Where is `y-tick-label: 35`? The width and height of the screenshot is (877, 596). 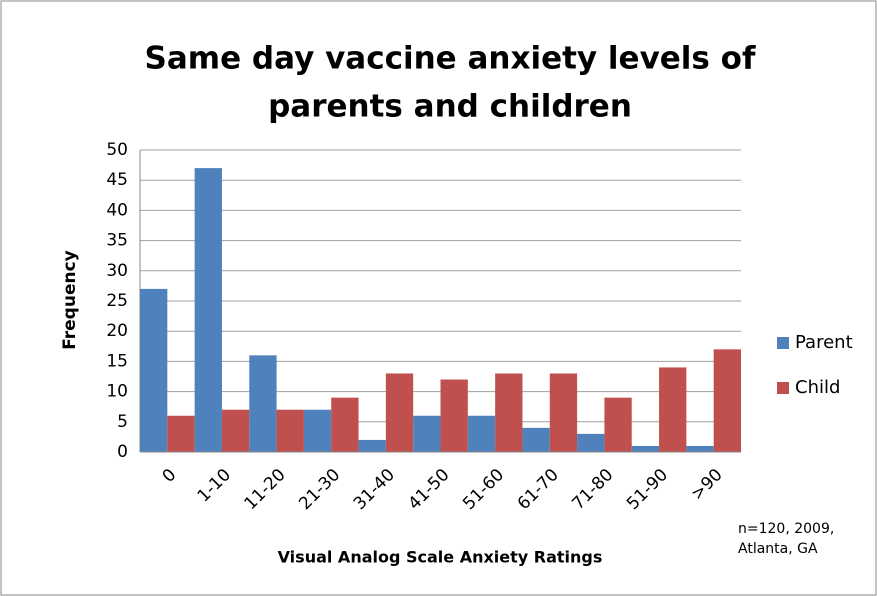 y-tick-label: 35 is located at coordinates (117, 241).